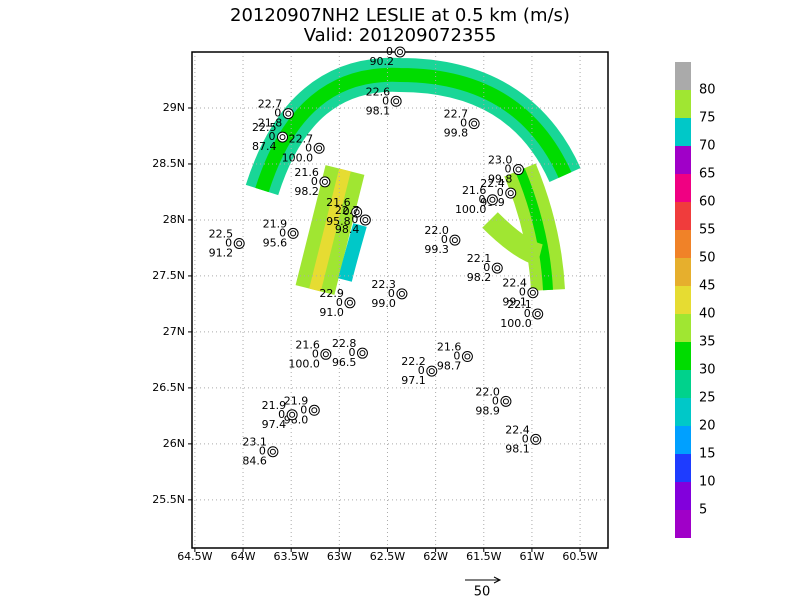  Describe the element at coordinates (174, 219) in the screenshot. I see `y-tick-label: 28N` at that location.